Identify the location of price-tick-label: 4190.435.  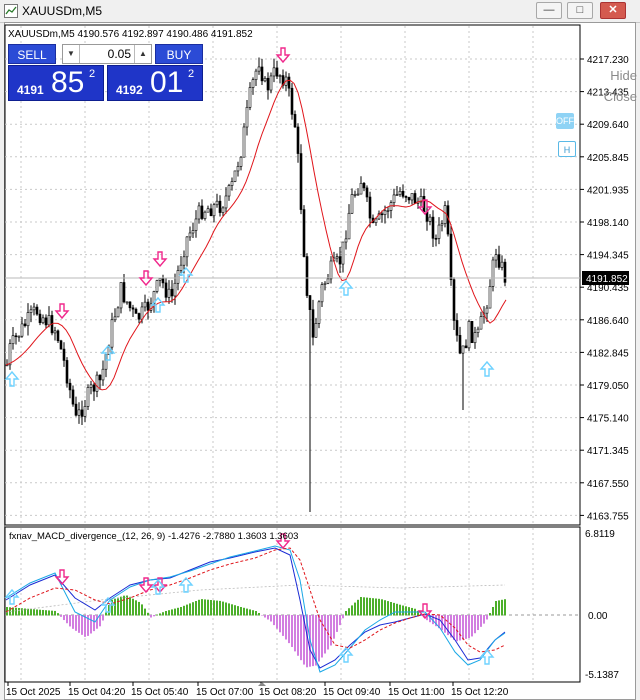
(608, 288).